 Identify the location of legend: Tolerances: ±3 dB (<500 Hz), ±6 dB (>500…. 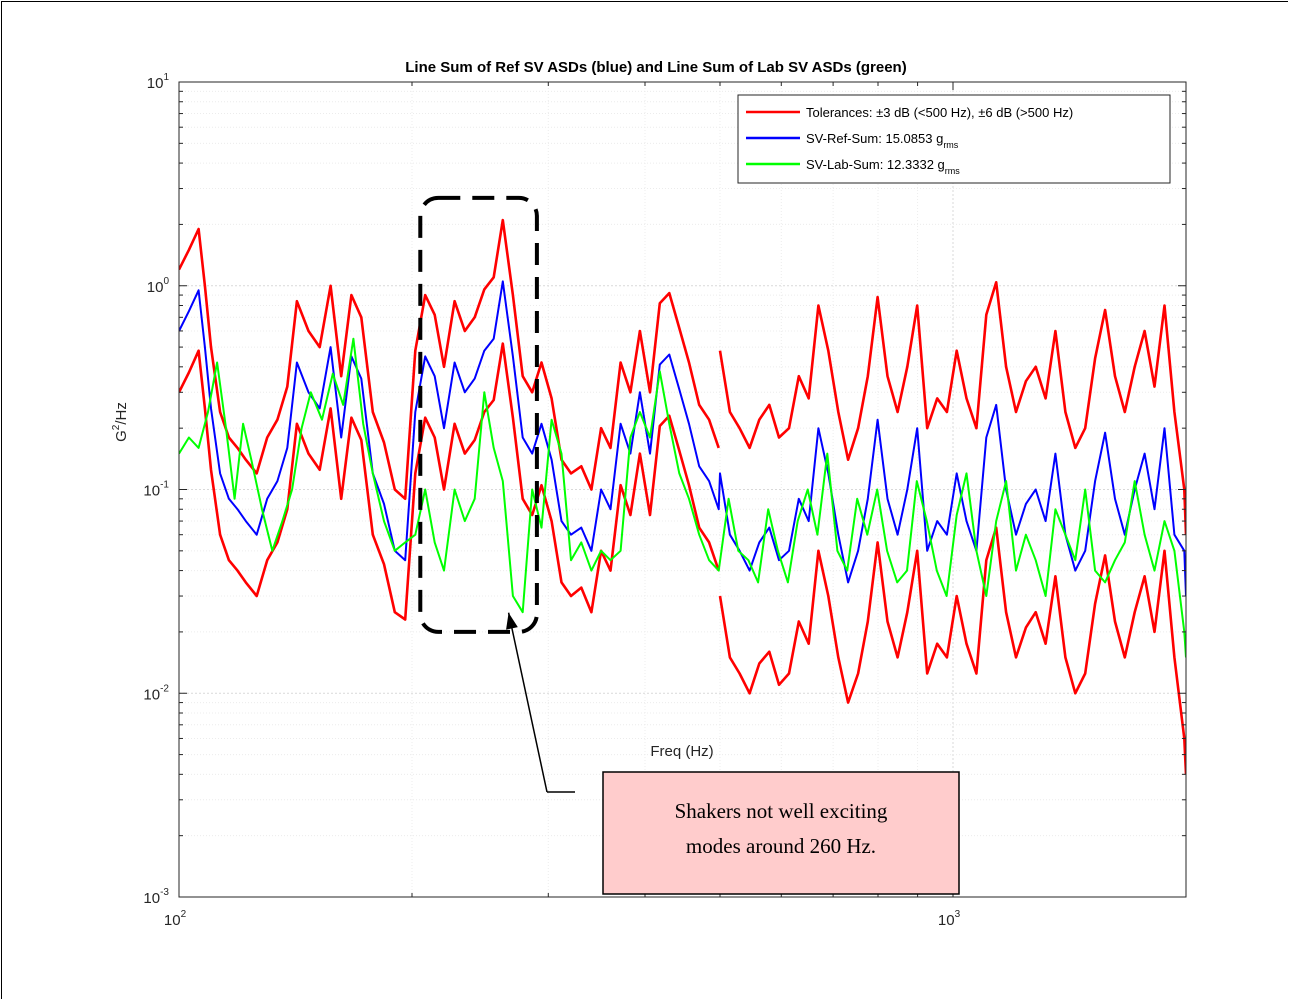
(954, 139).